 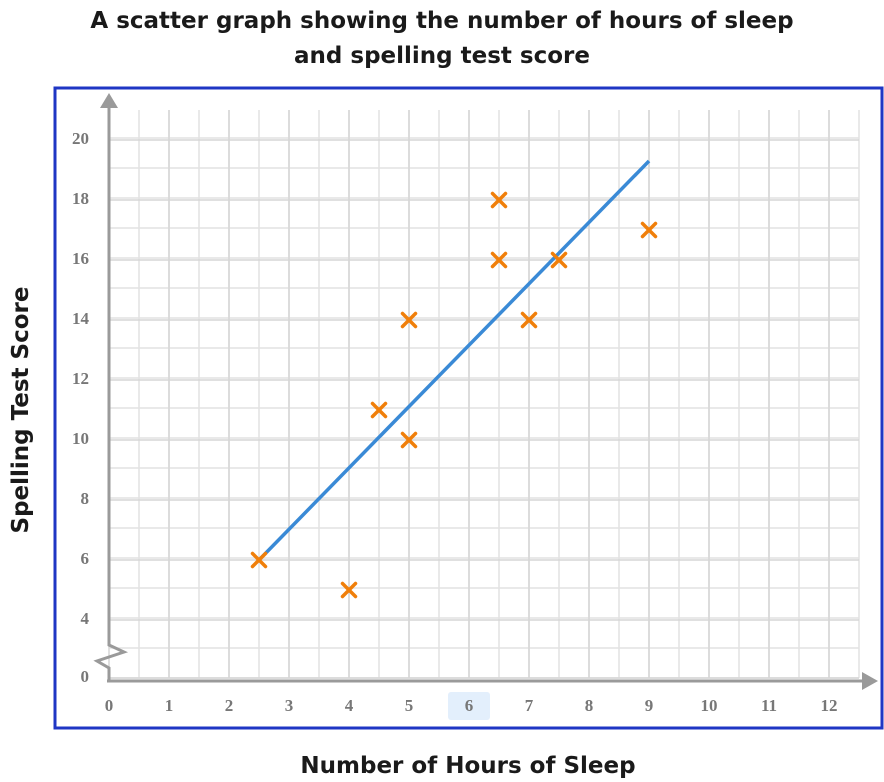 I want to click on x-tick-label: 12, so click(x=829, y=705).